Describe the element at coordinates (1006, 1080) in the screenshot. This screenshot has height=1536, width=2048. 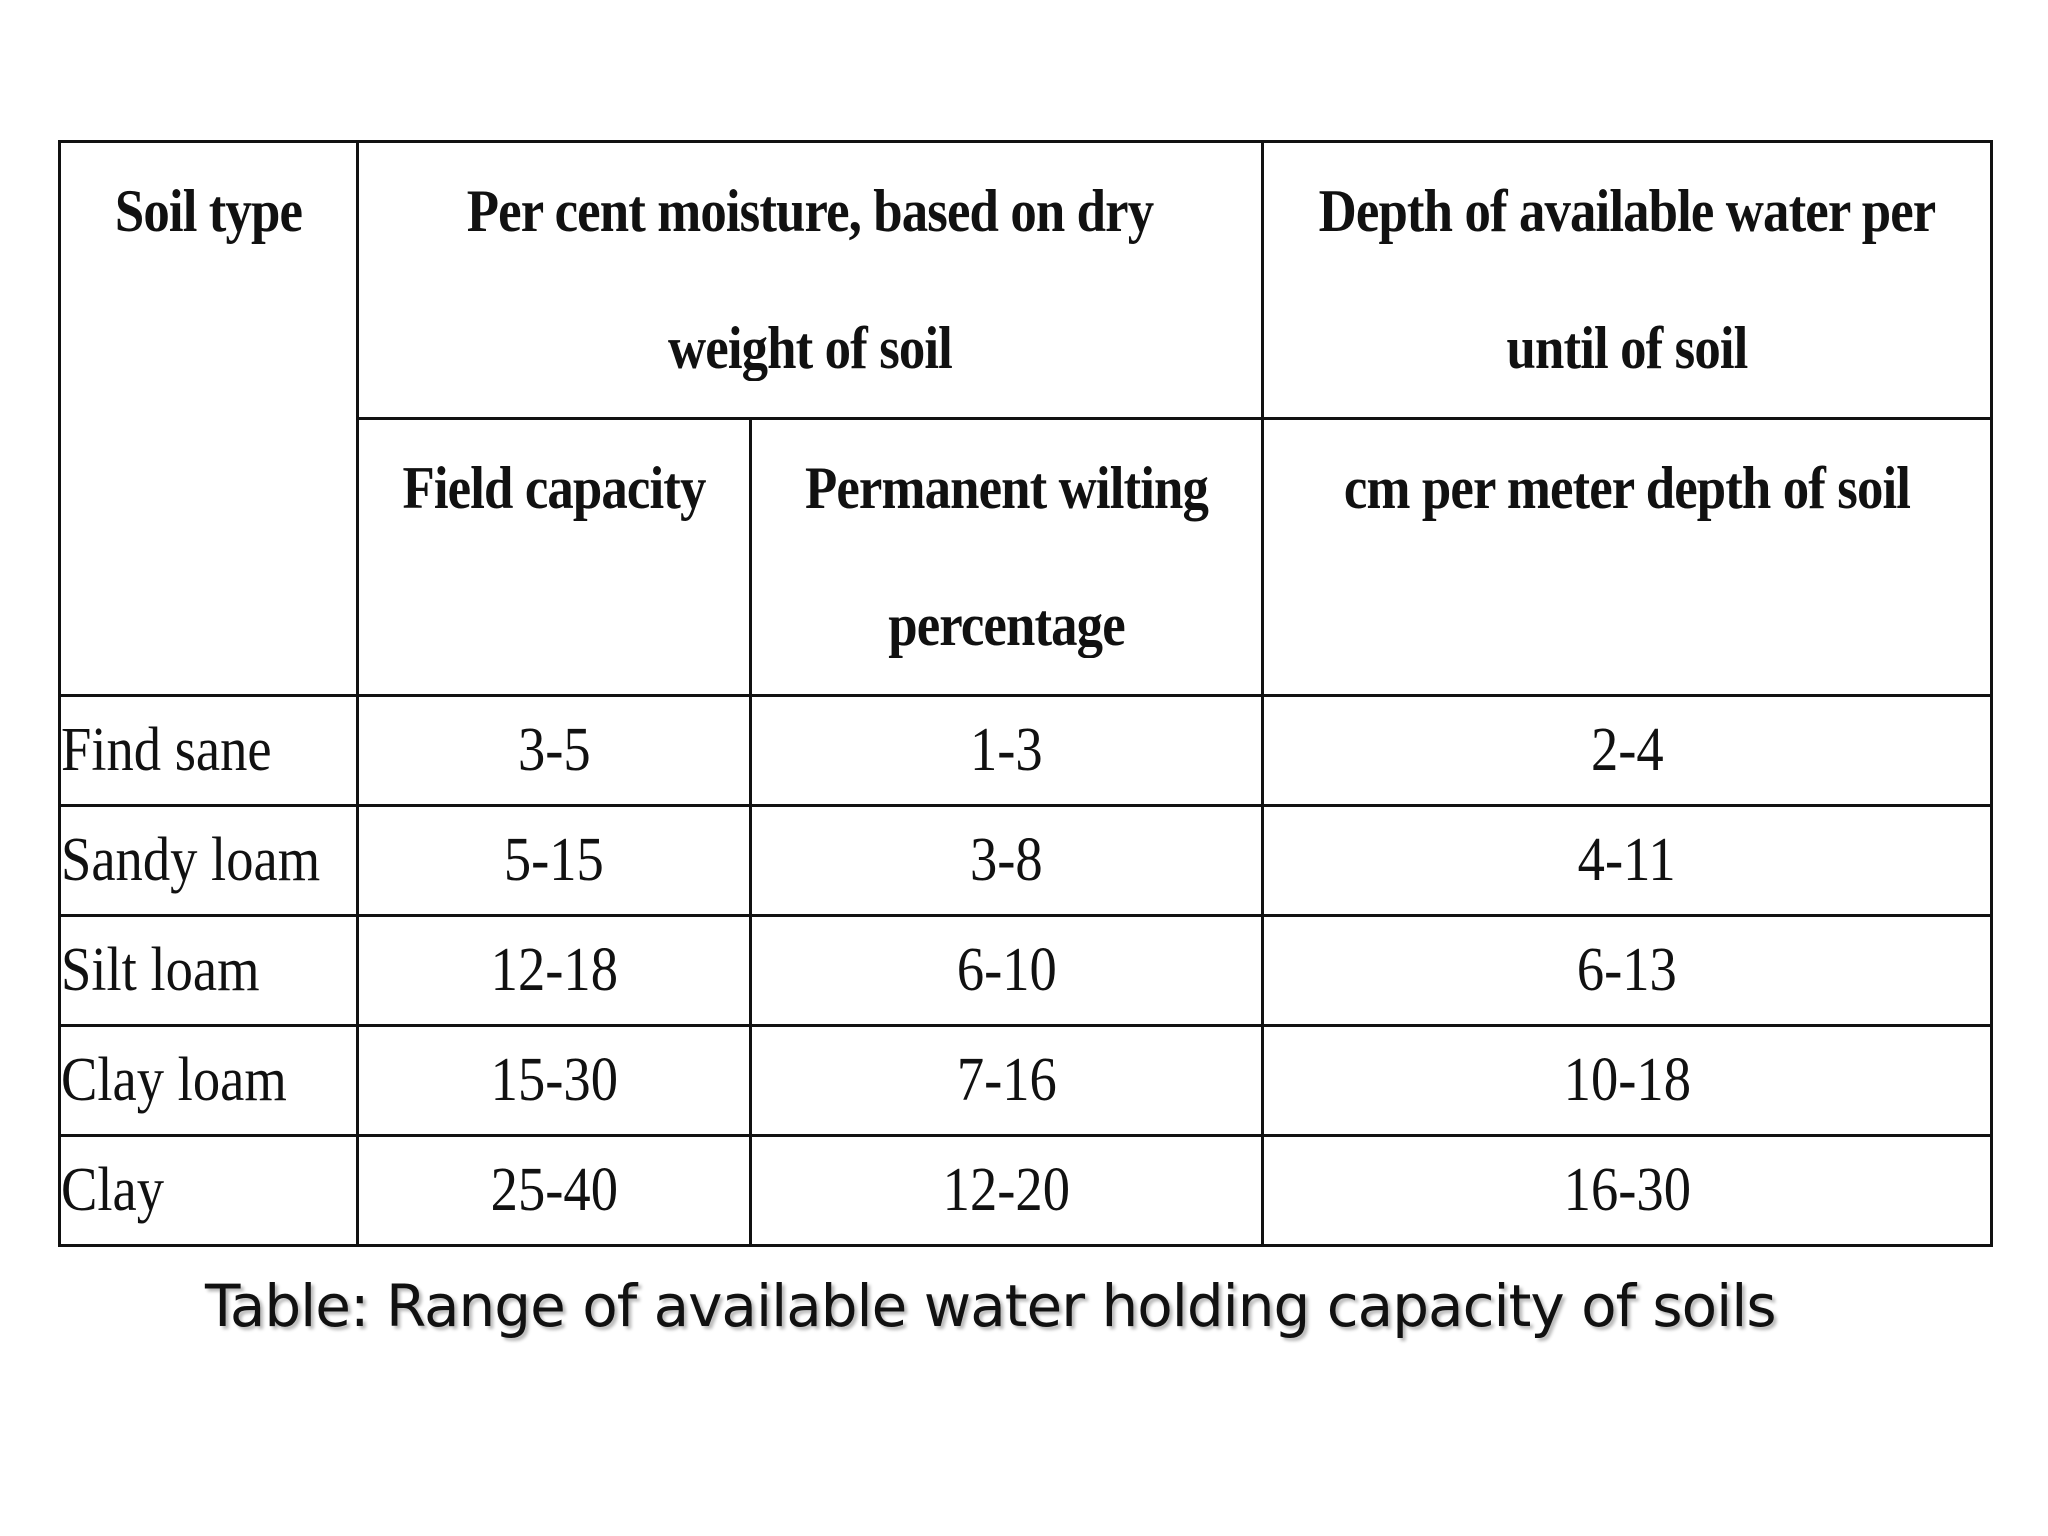
I see `wilting-cell: 7-16` at that location.